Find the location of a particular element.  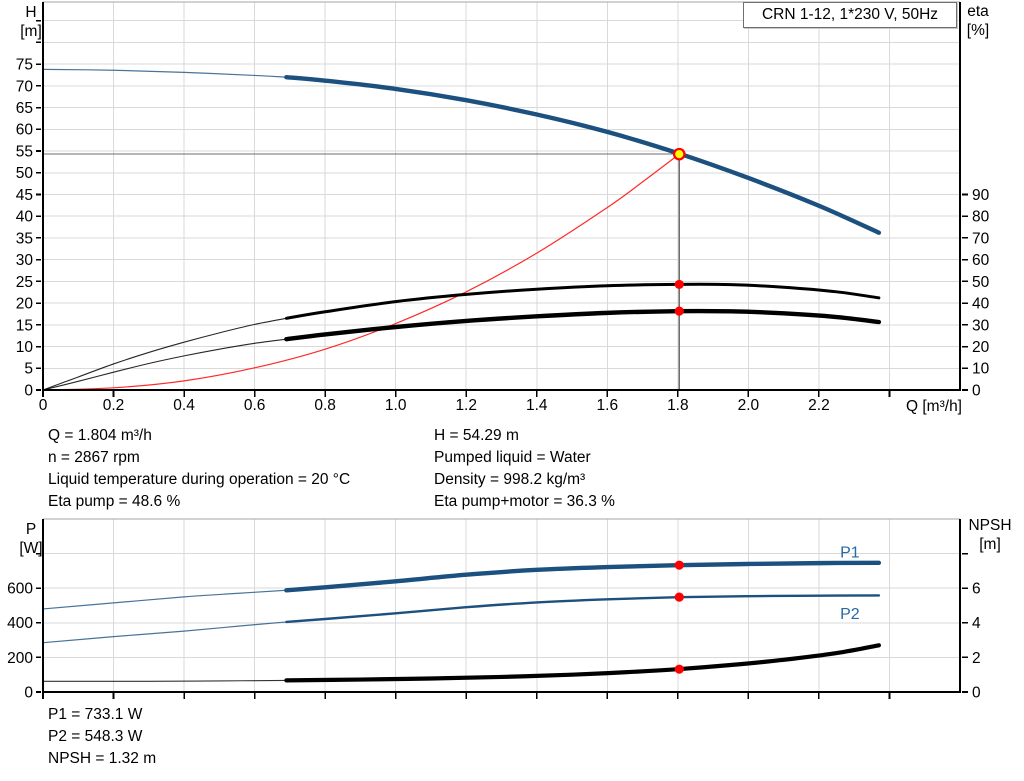

h-value-line: H = 54.29 m is located at coordinates (476, 435).